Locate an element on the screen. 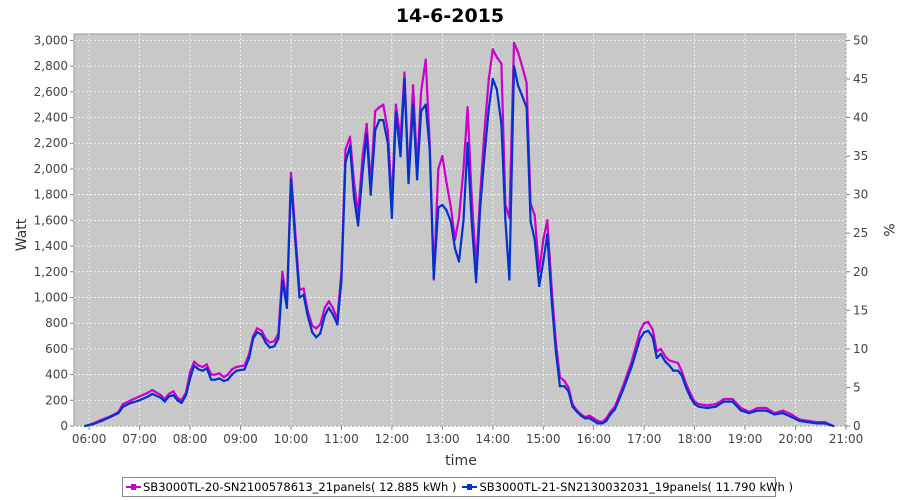 This screenshot has width=900, height=500. y-tick-label: 2,200 is located at coordinates (51, 143).